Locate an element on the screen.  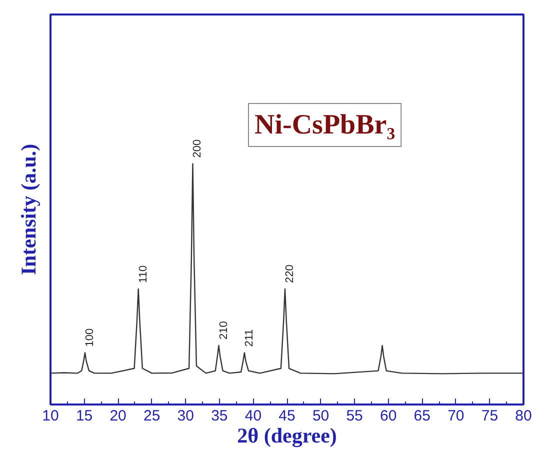
x-tick-label: 40 is located at coordinates (253, 416).